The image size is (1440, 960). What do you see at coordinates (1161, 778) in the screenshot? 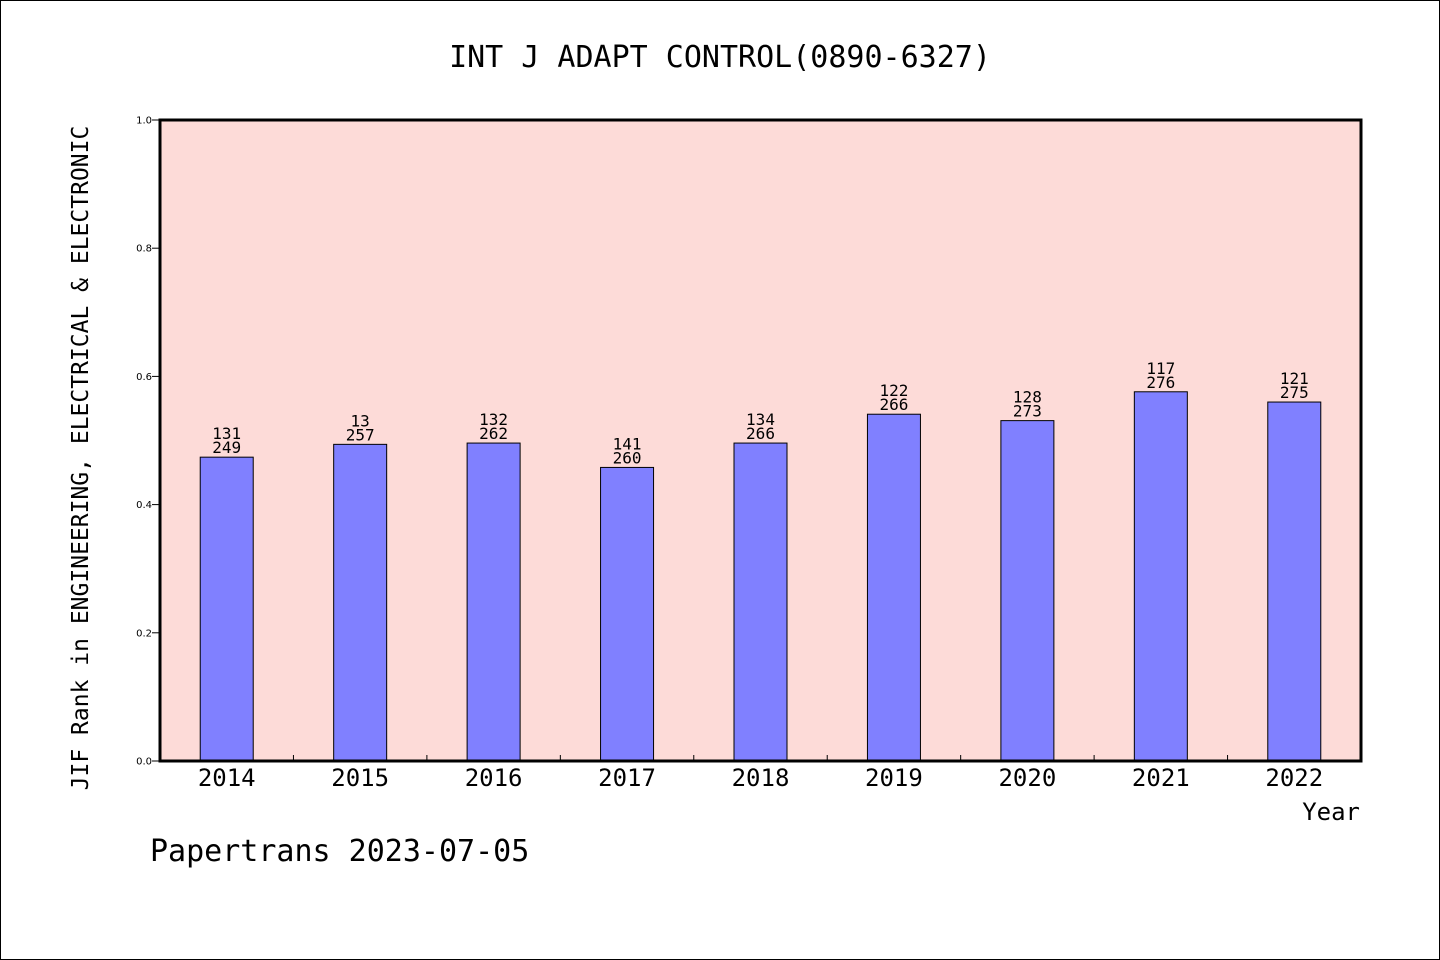
I see `x-tick-label: 2021` at bounding box center [1161, 778].